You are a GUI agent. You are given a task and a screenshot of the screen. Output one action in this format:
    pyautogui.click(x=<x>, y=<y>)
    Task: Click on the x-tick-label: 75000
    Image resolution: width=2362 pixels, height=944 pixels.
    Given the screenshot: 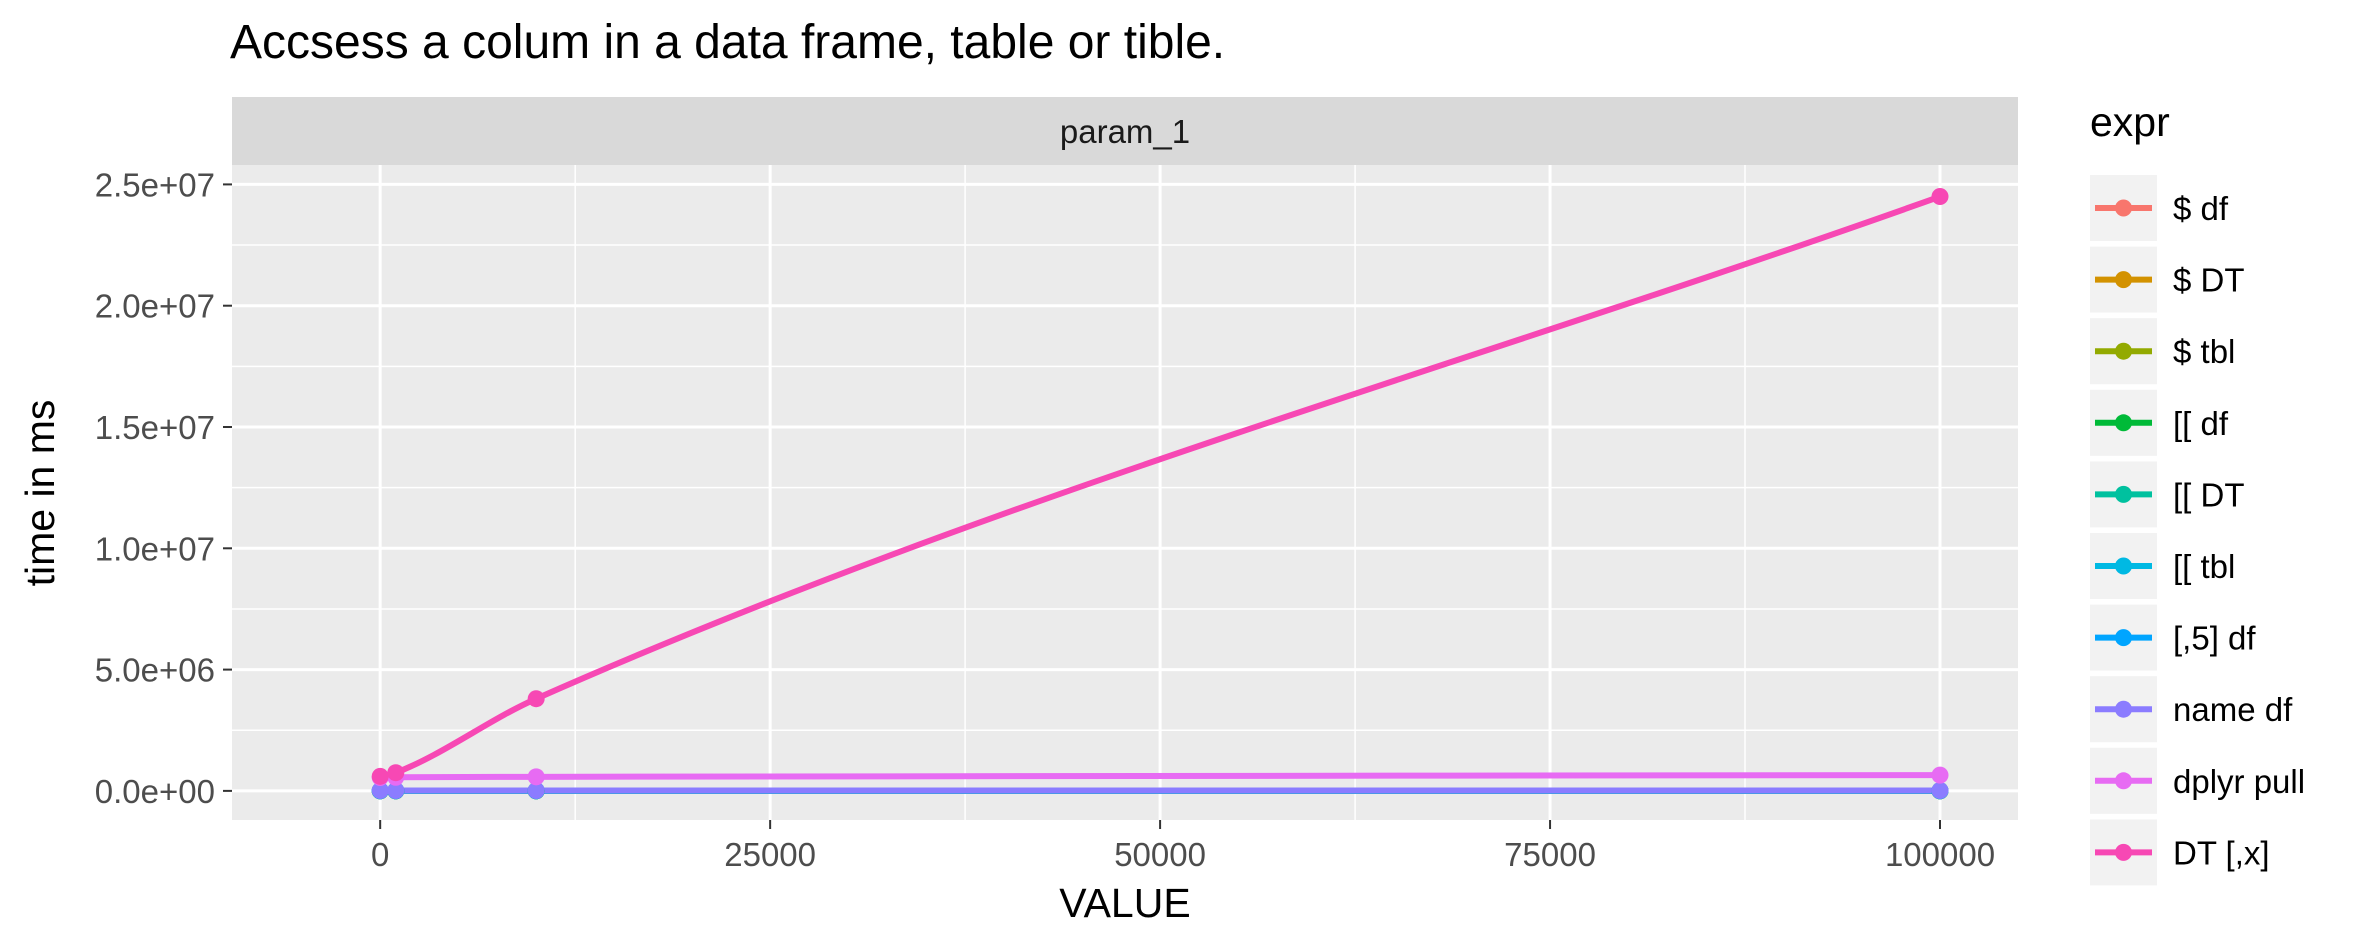 What is the action you would take?
    pyautogui.click(x=1550, y=854)
    